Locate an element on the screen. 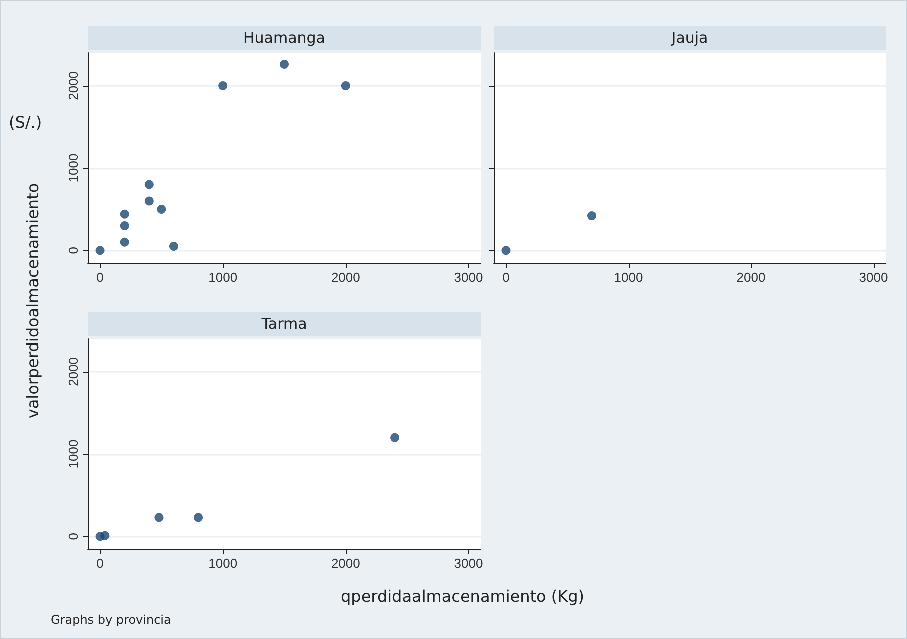 This screenshot has height=639, width=907. chart-title: Jauja is located at coordinates (689, 38).